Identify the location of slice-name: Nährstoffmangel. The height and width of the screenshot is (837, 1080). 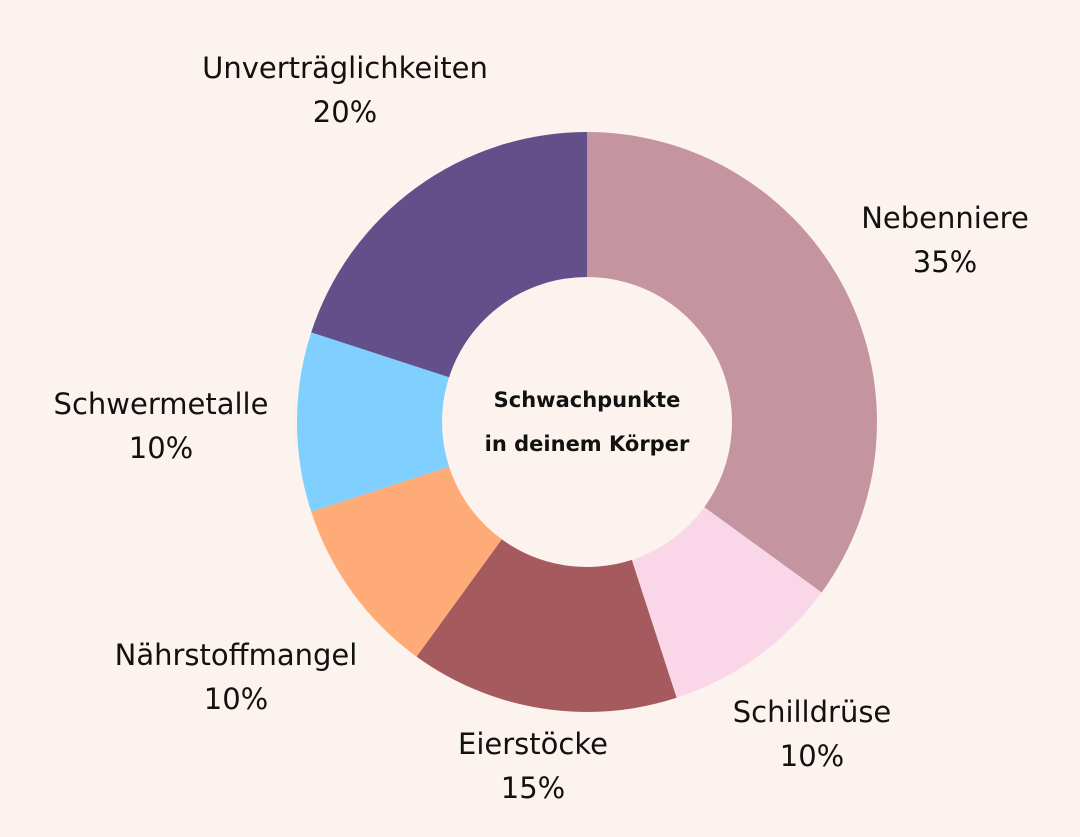
(236, 655).